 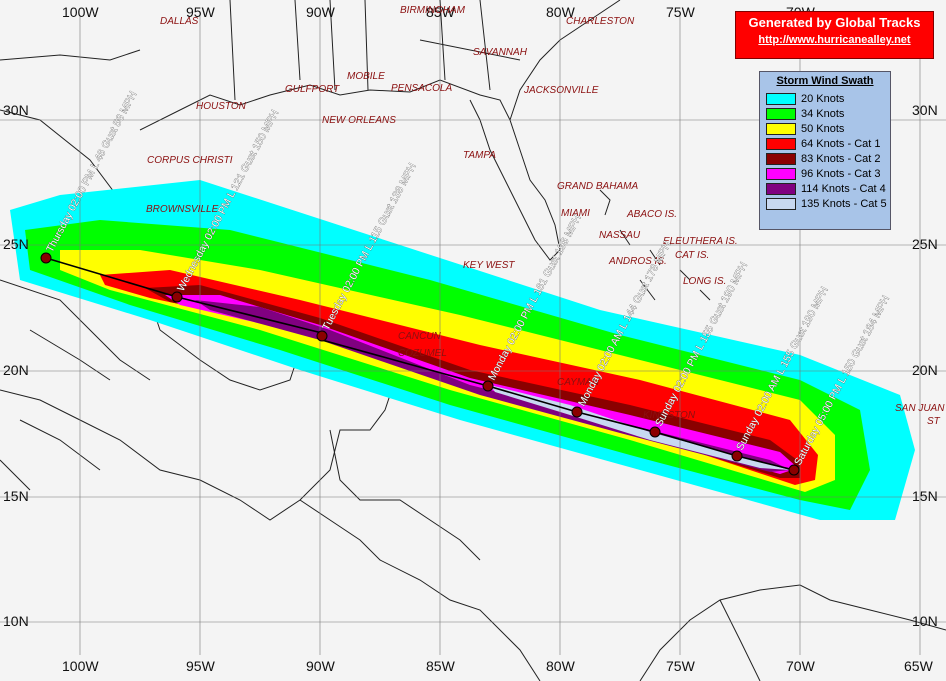 I want to click on lat-label-left: 10N, so click(x=16, y=621).